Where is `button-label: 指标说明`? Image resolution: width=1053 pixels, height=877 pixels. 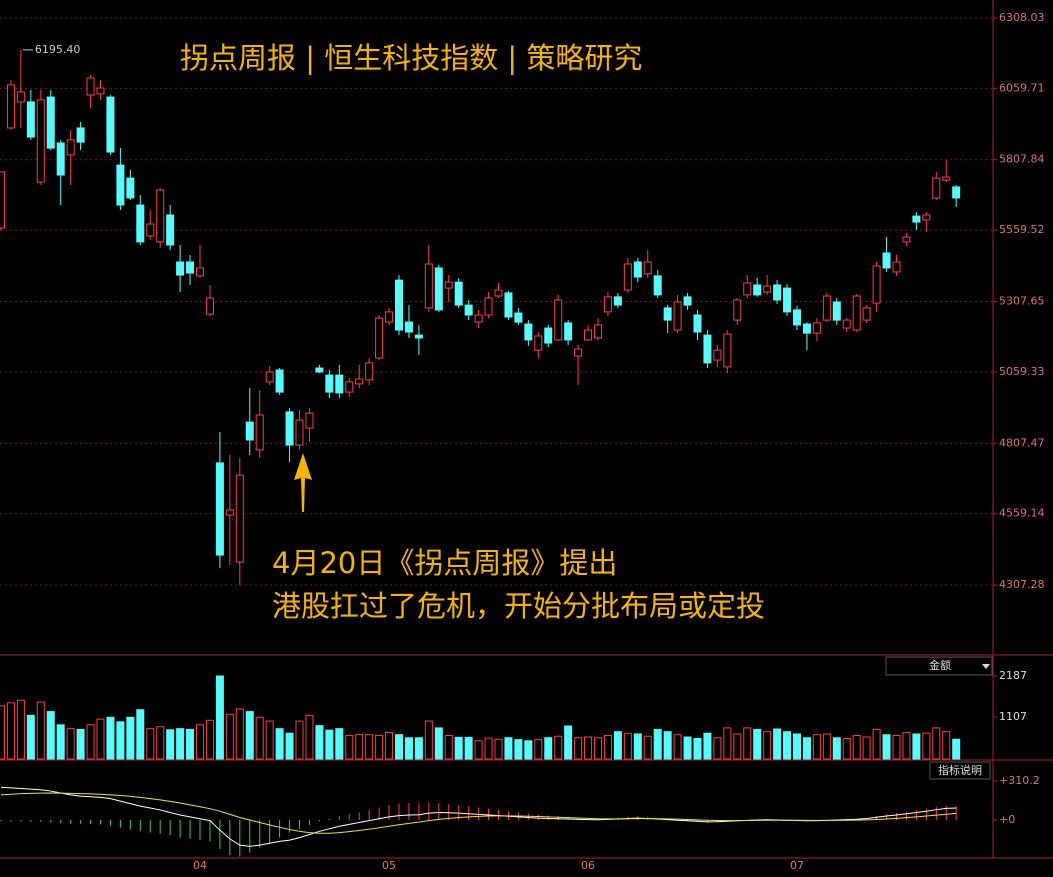
button-label: 指标说明 is located at coordinates (960, 770).